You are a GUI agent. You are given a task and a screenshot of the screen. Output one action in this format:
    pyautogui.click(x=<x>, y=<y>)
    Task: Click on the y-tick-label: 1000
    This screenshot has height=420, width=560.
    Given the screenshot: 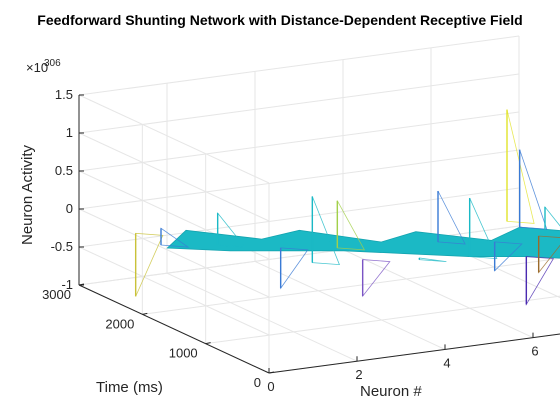 What is the action you would take?
    pyautogui.click(x=183, y=353)
    